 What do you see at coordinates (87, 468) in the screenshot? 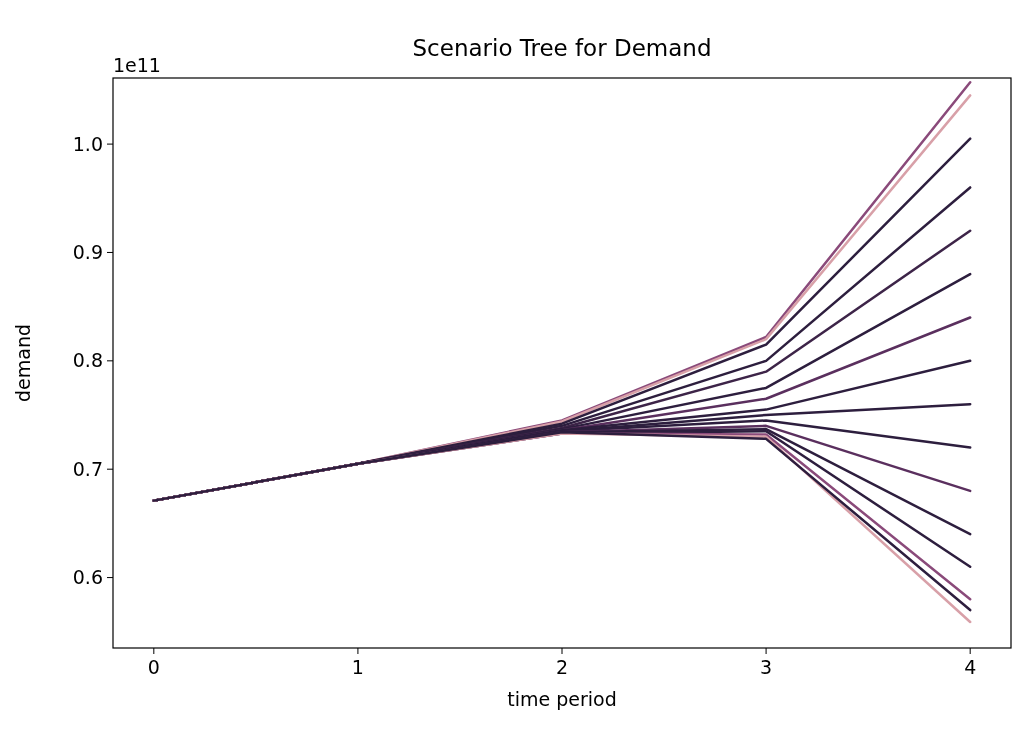
I see `y-tick-label: 0.7` at bounding box center [87, 468].